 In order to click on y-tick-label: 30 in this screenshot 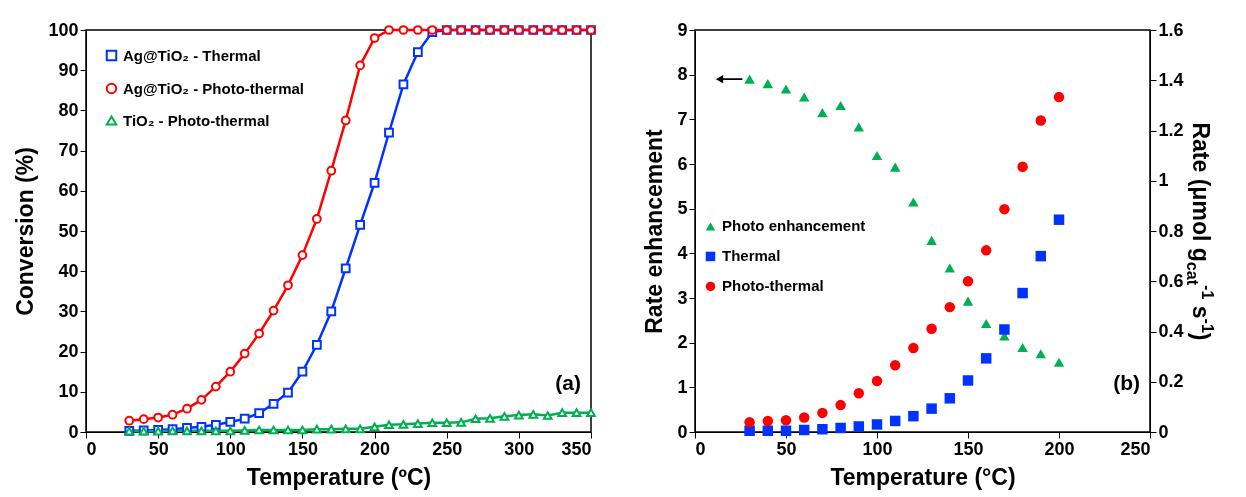, I will do `click(68, 310)`.